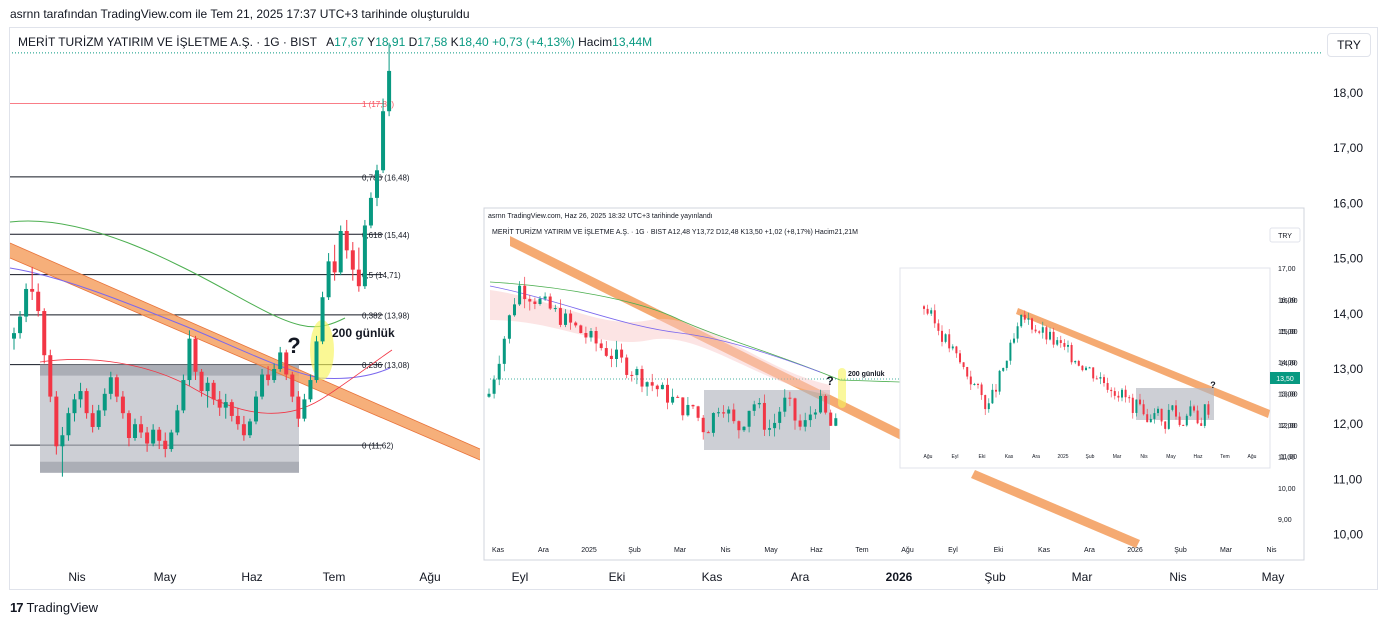 The height and width of the screenshot is (626, 1386). What do you see at coordinates (1287, 332) in the screenshot?
I see `inset-chart-1-y-tick: 15,00` at bounding box center [1287, 332].